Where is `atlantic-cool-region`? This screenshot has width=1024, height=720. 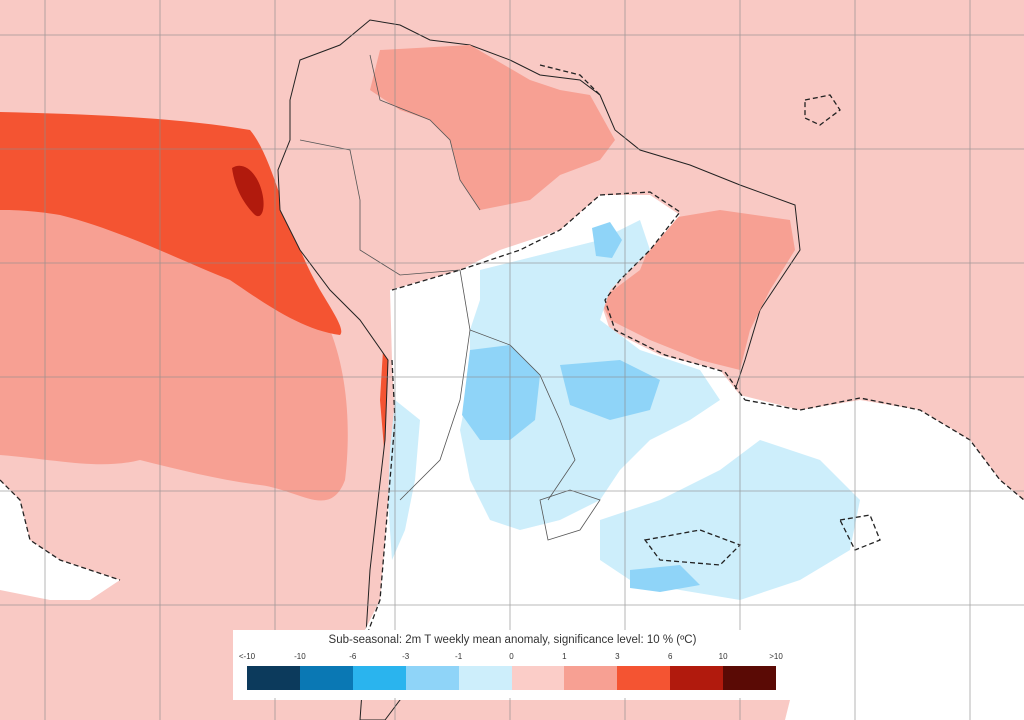 atlantic-cool-region is located at coordinates (730, 520).